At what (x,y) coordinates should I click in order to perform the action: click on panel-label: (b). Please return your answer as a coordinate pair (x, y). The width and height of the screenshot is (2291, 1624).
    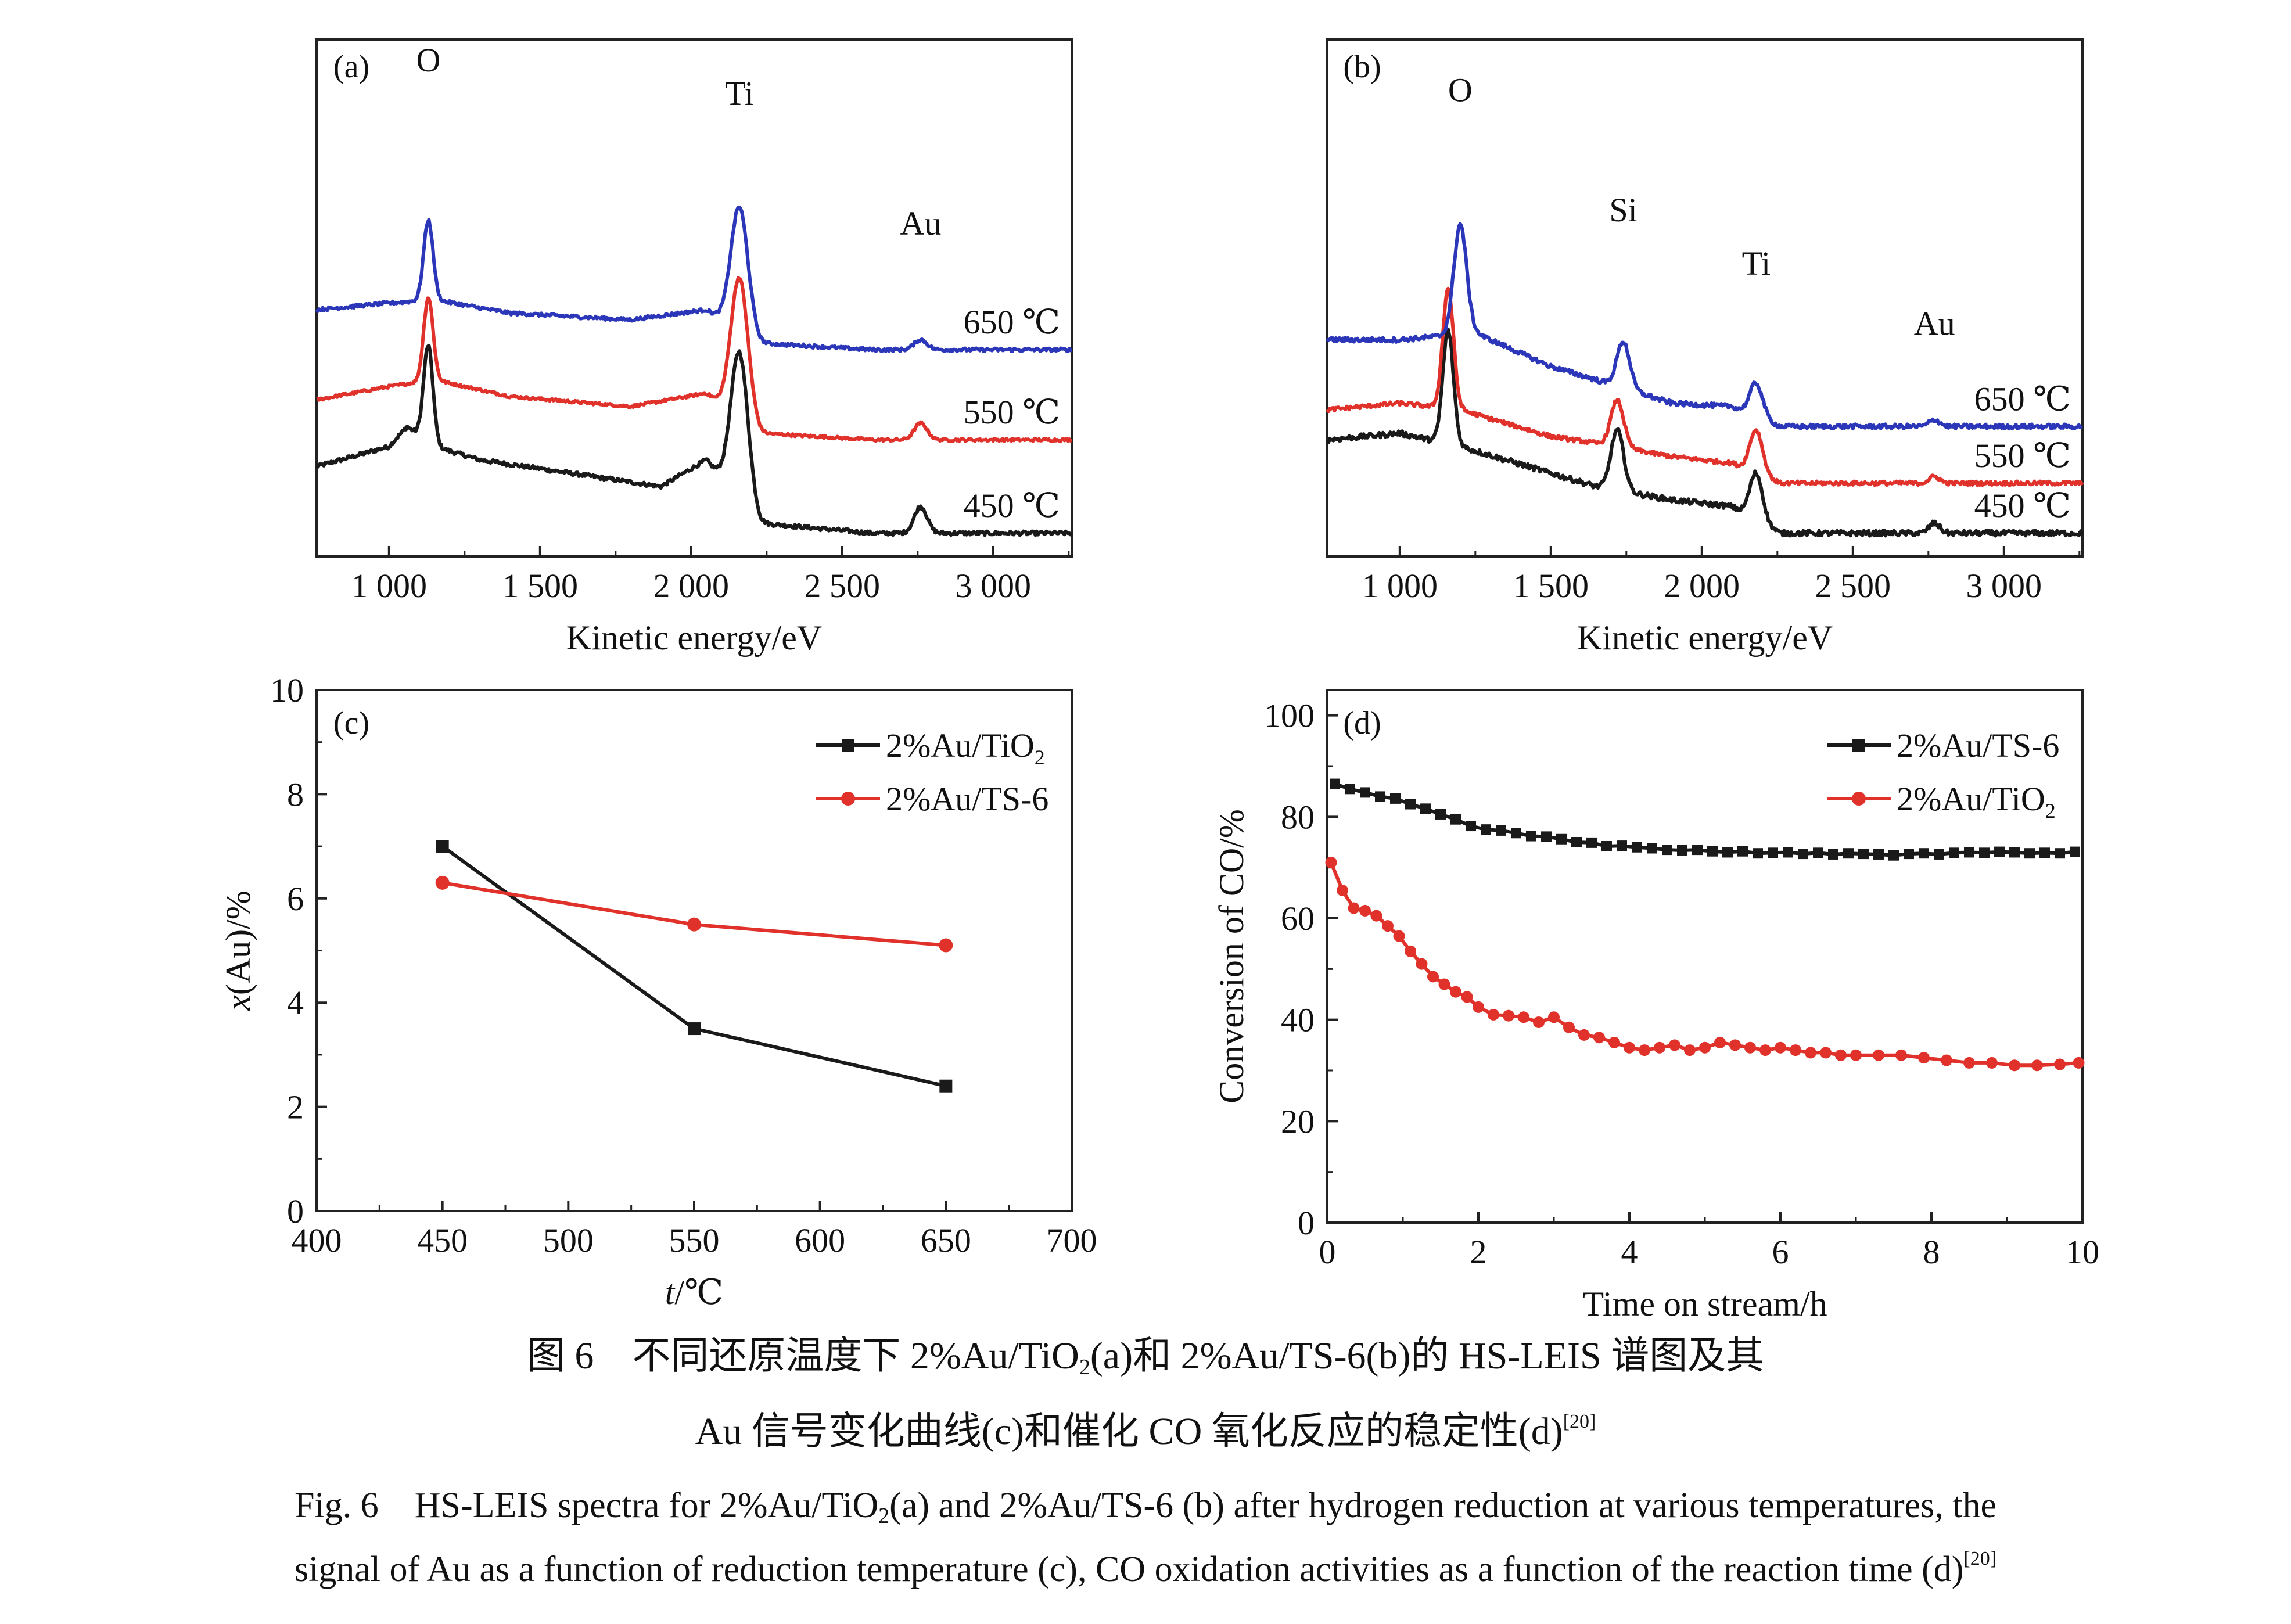
    Looking at the image, I should click on (1362, 67).